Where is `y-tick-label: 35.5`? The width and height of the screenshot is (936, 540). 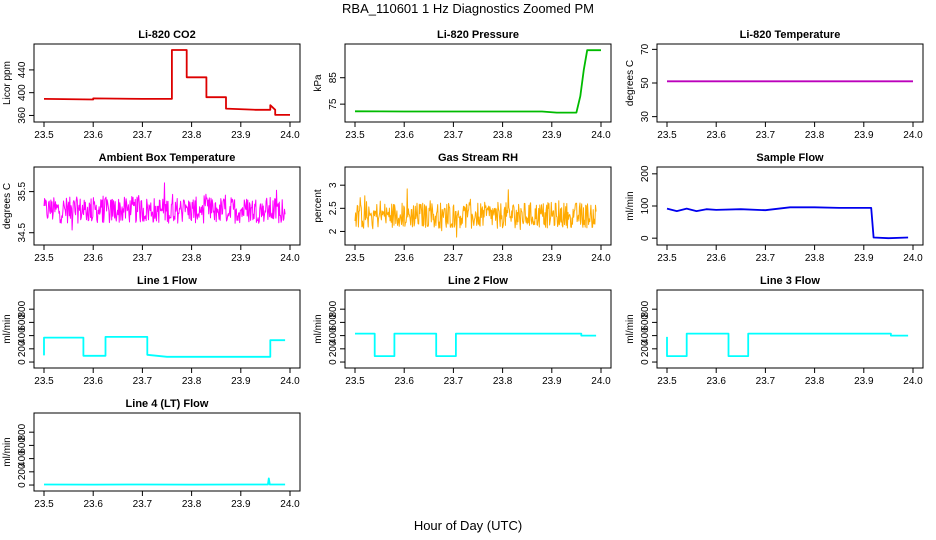 y-tick-label: 35.5 is located at coordinates (22, 191).